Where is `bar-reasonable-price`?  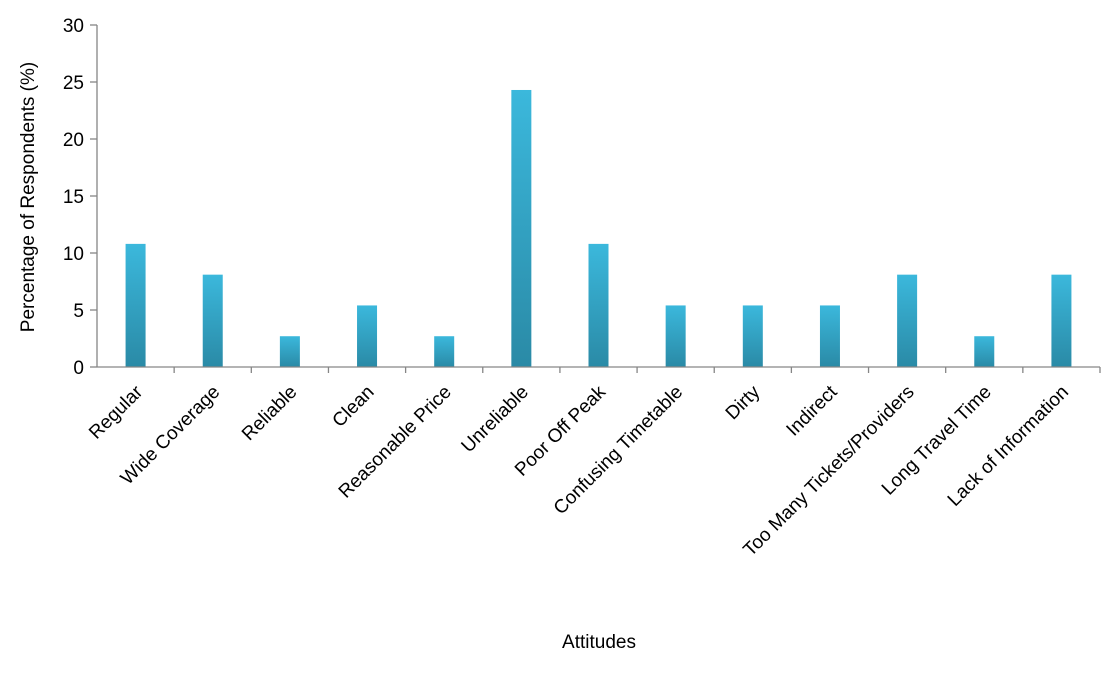
bar-reasonable-price is located at coordinates (444, 351).